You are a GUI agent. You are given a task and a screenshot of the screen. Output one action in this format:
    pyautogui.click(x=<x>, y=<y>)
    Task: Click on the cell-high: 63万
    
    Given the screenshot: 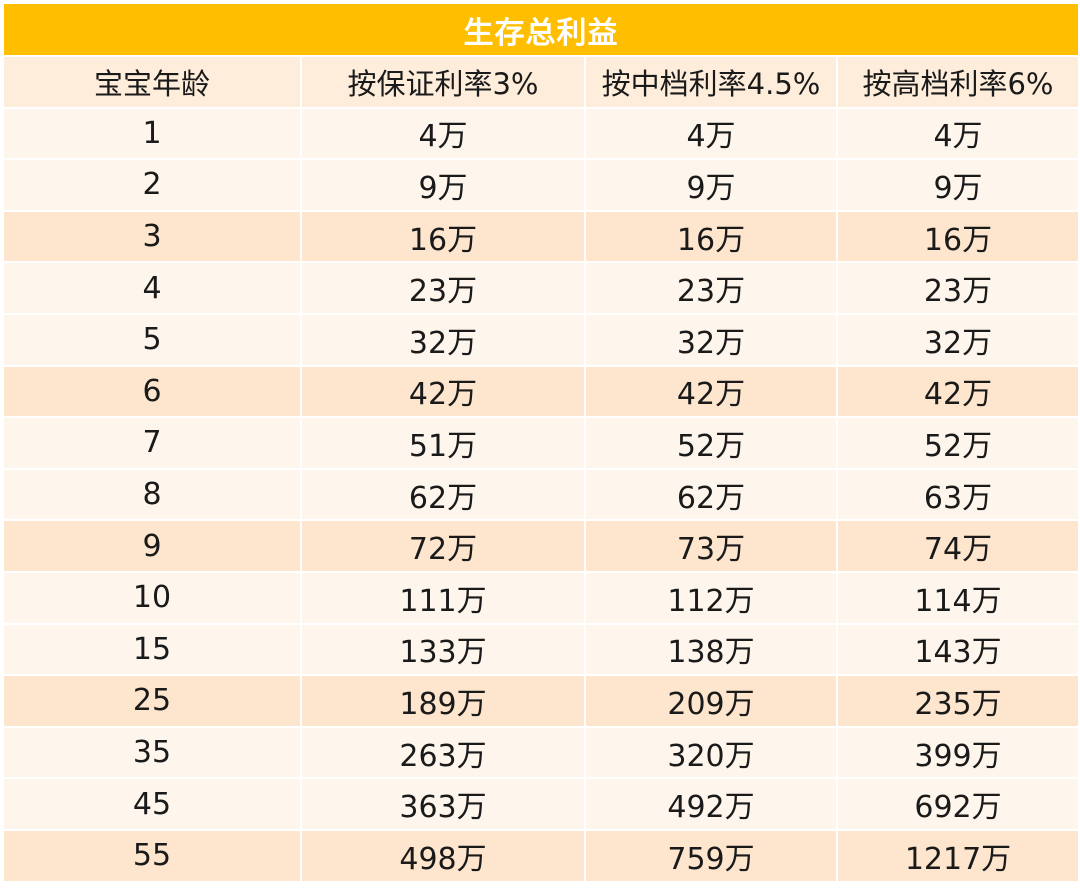 What is the action you would take?
    pyautogui.click(x=958, y=494)
    